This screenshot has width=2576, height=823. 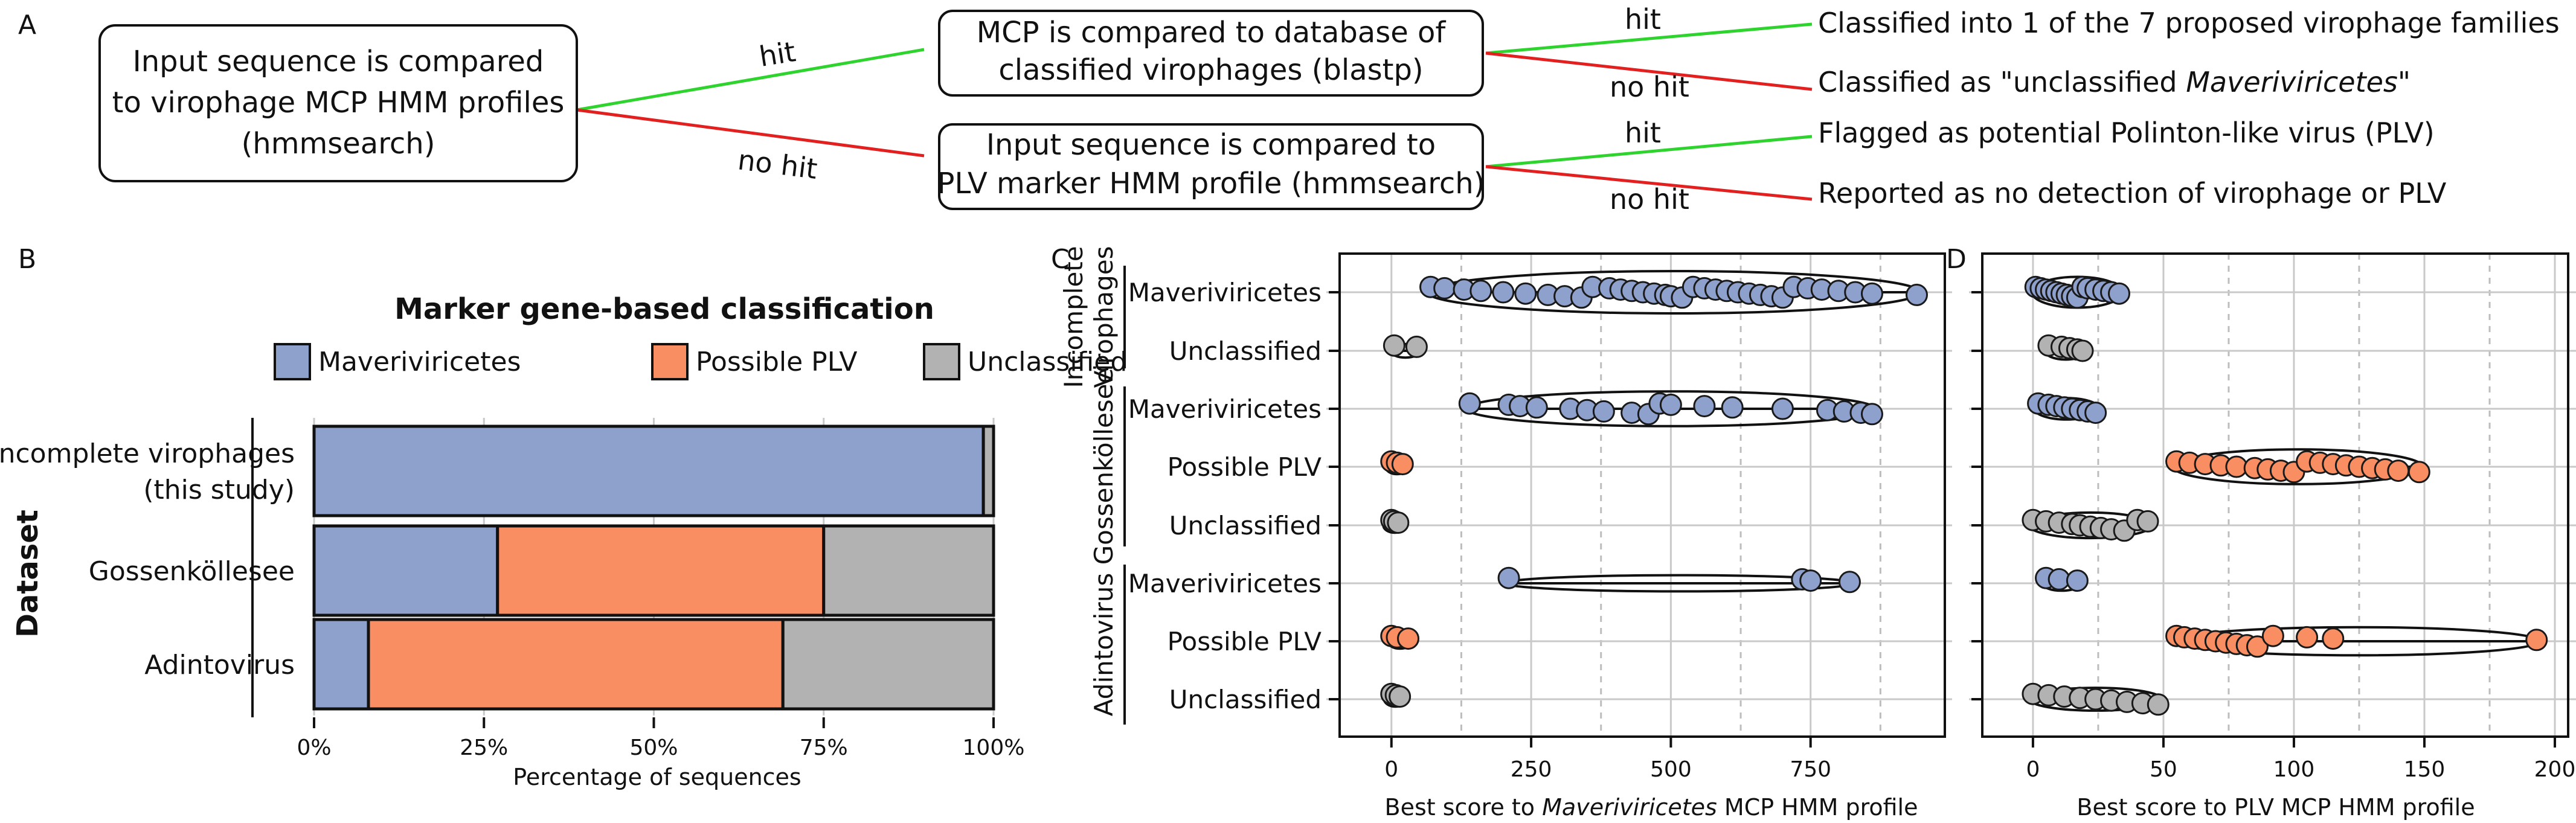 I want to click on tick-label: 150, so click(x=2425, y=769).